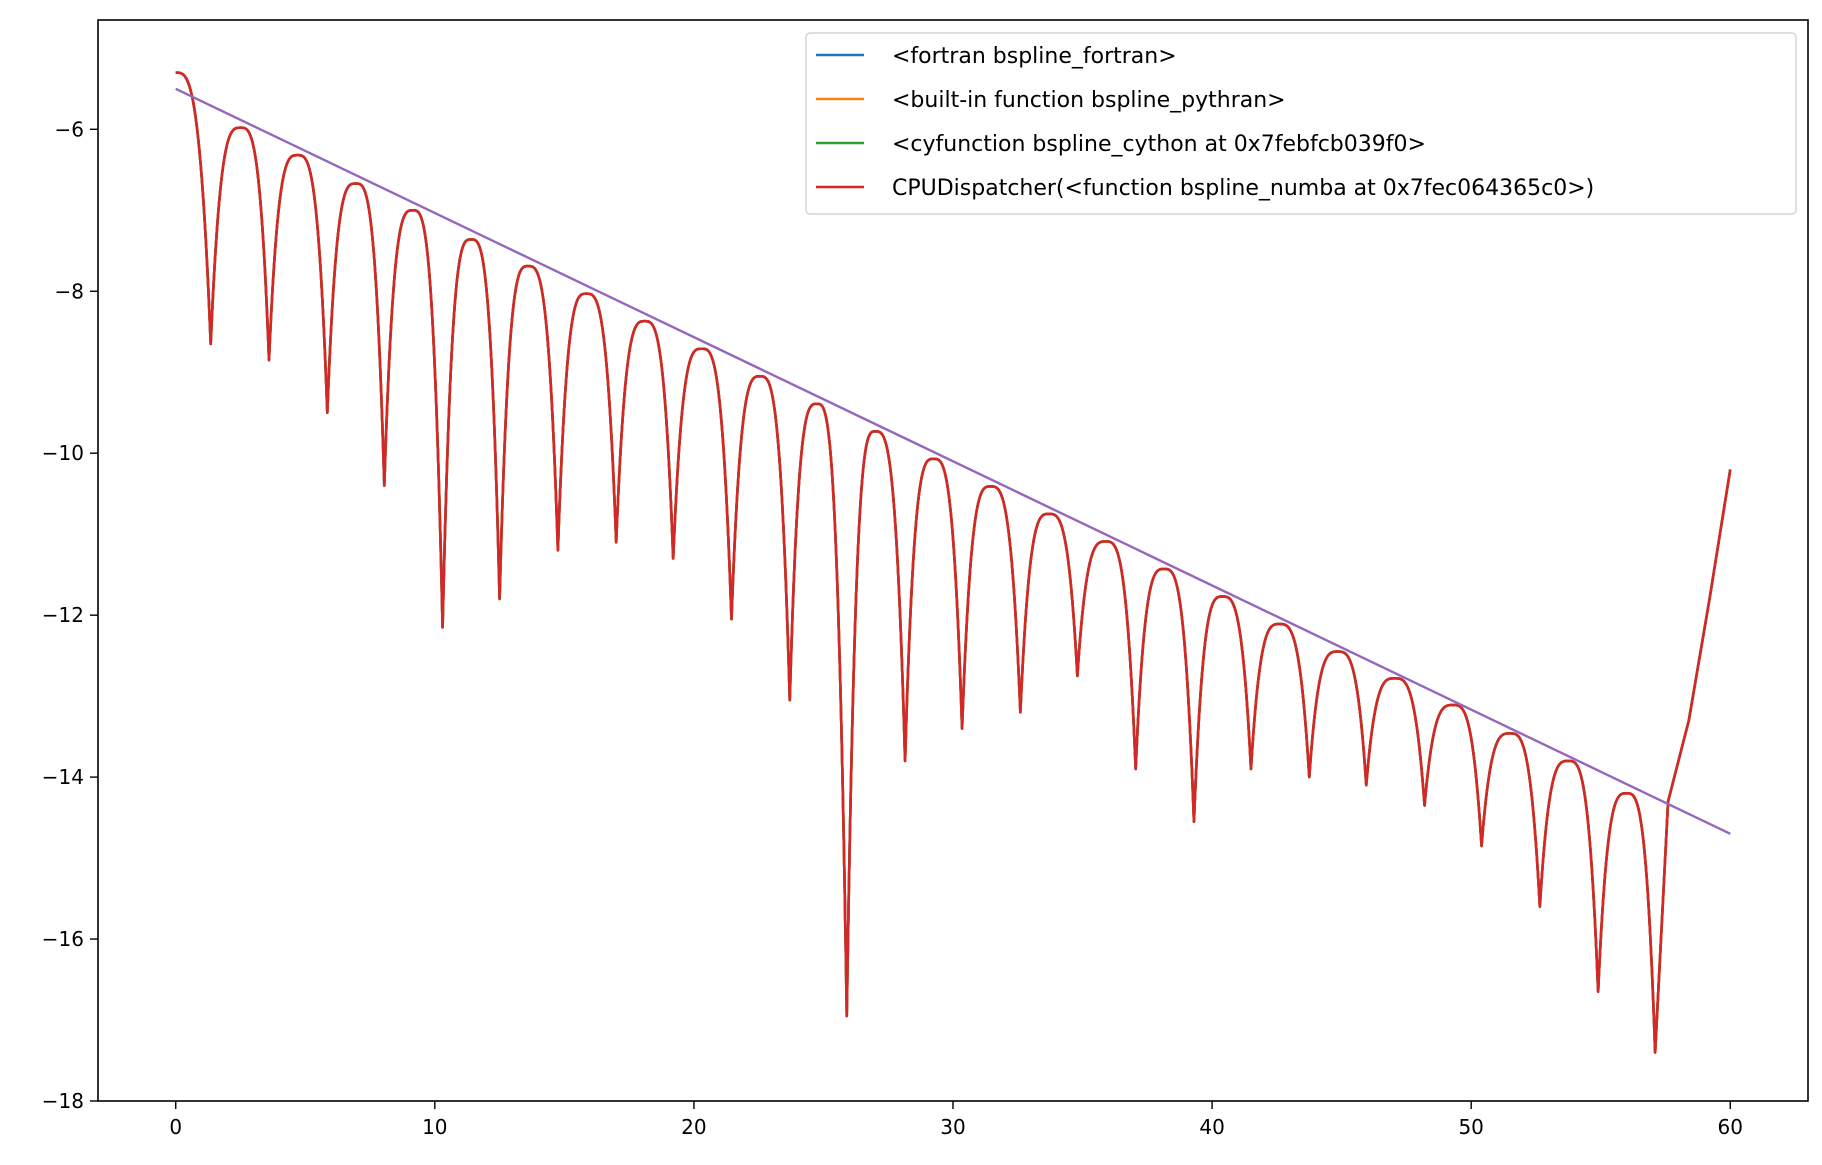 The width and height of the screenshot is (1822, 1165). I want to click on x-tick-label: 10, so click(434, 1127).